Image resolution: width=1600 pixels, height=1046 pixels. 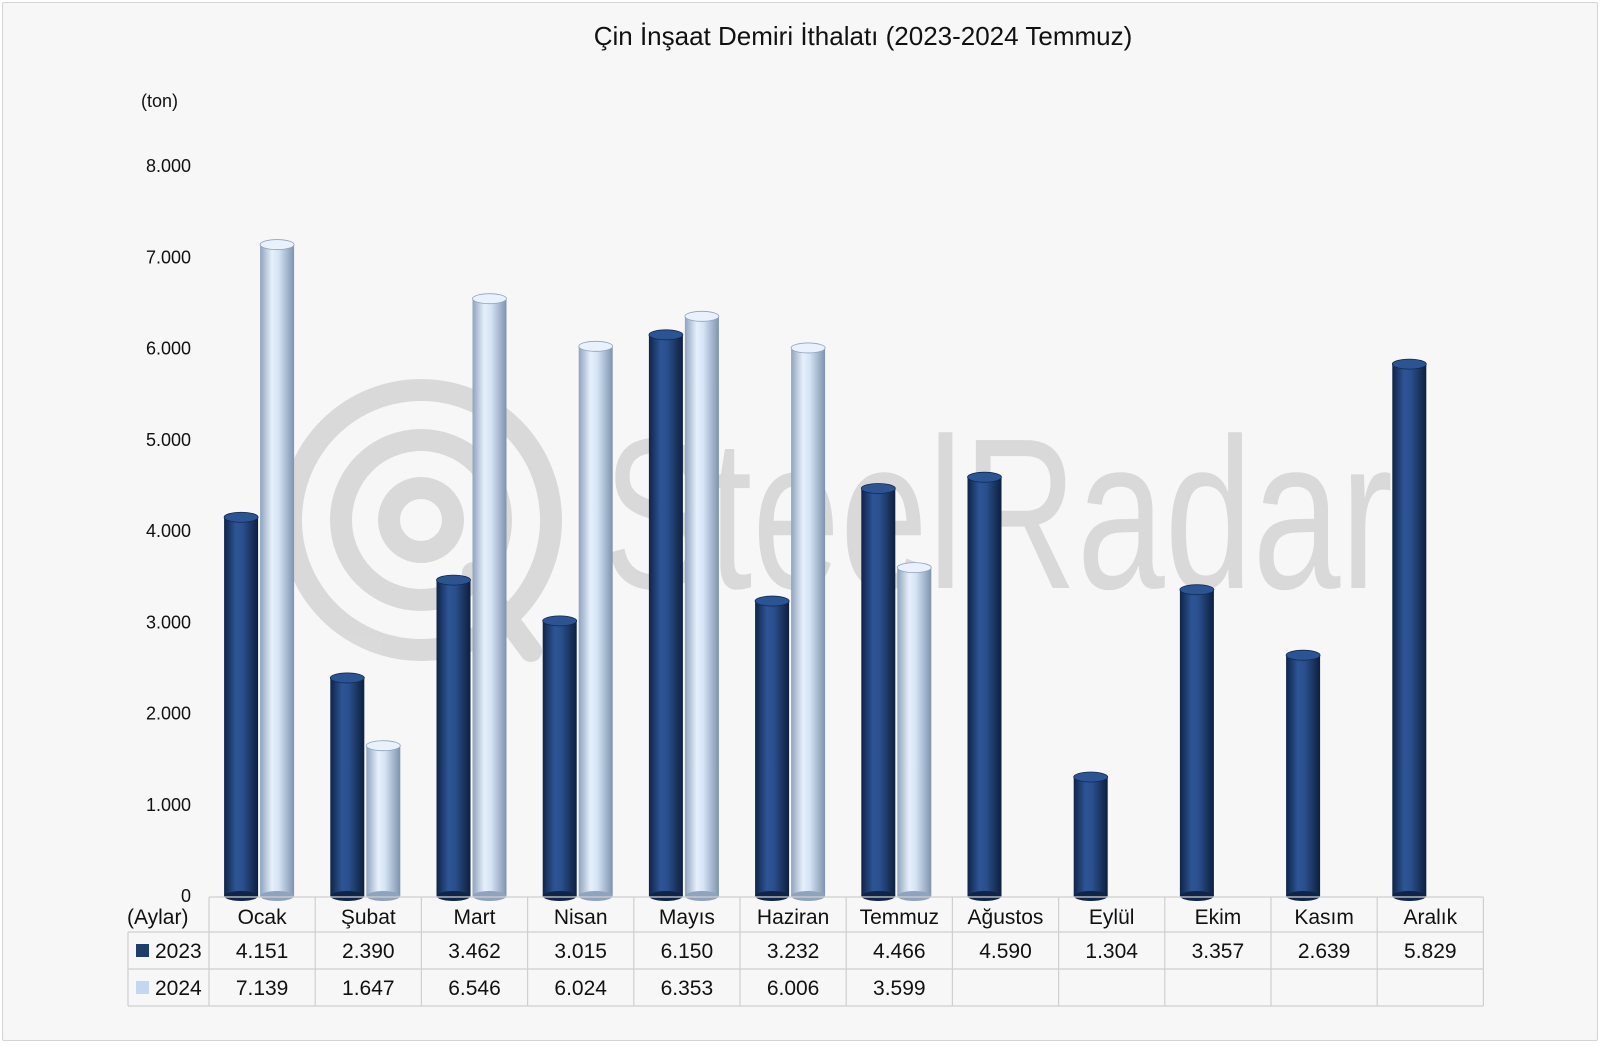 I want to click on y-tick-label: 4.000, so click(x=168, y=531).